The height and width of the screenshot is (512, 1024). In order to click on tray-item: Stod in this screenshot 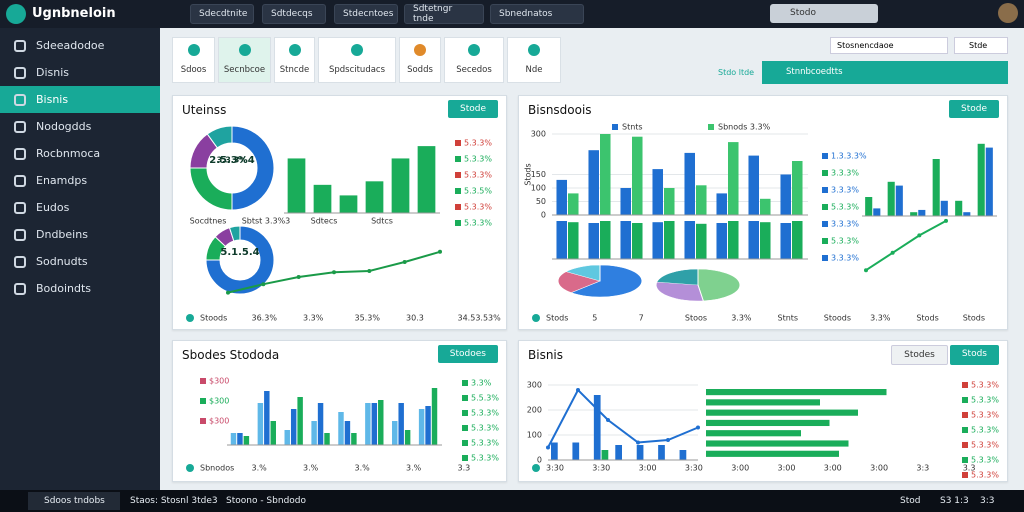, I will do `click(910, 501)`.